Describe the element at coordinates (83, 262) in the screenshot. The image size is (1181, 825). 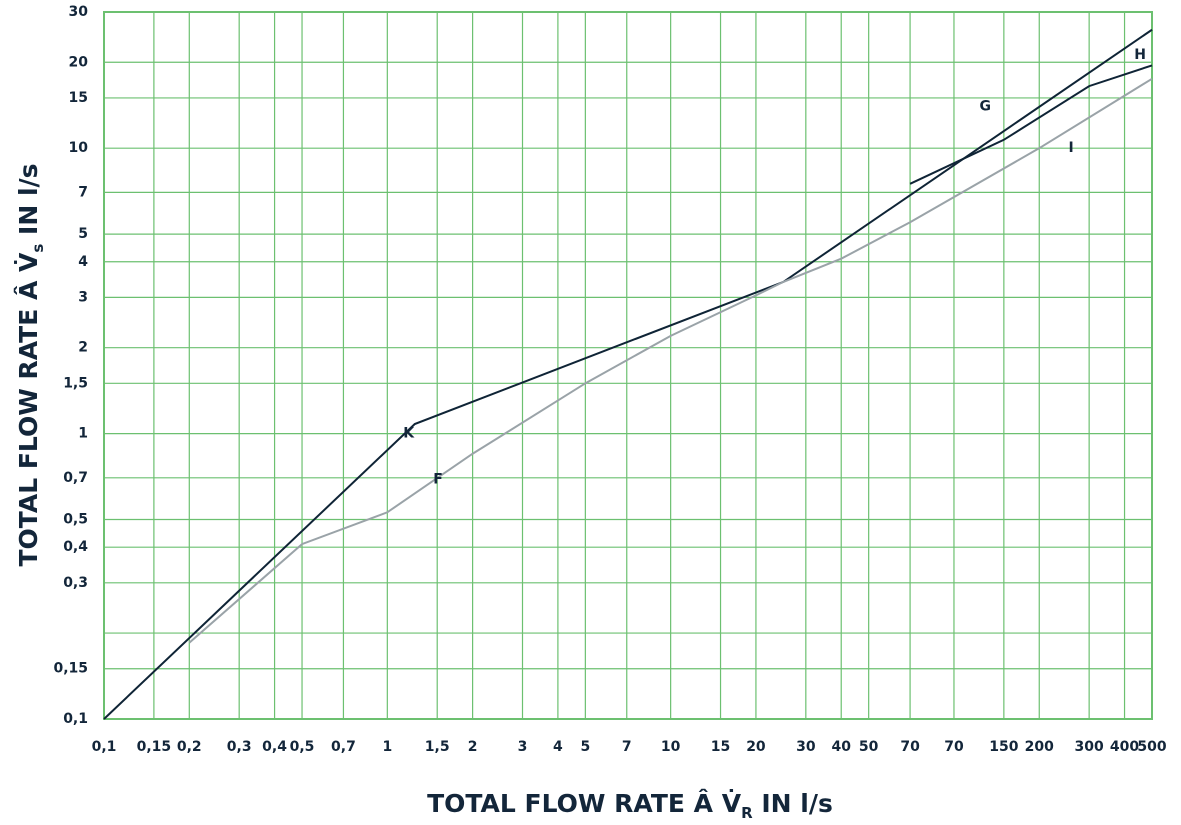
I see `y-tick-label: 4` at that location.